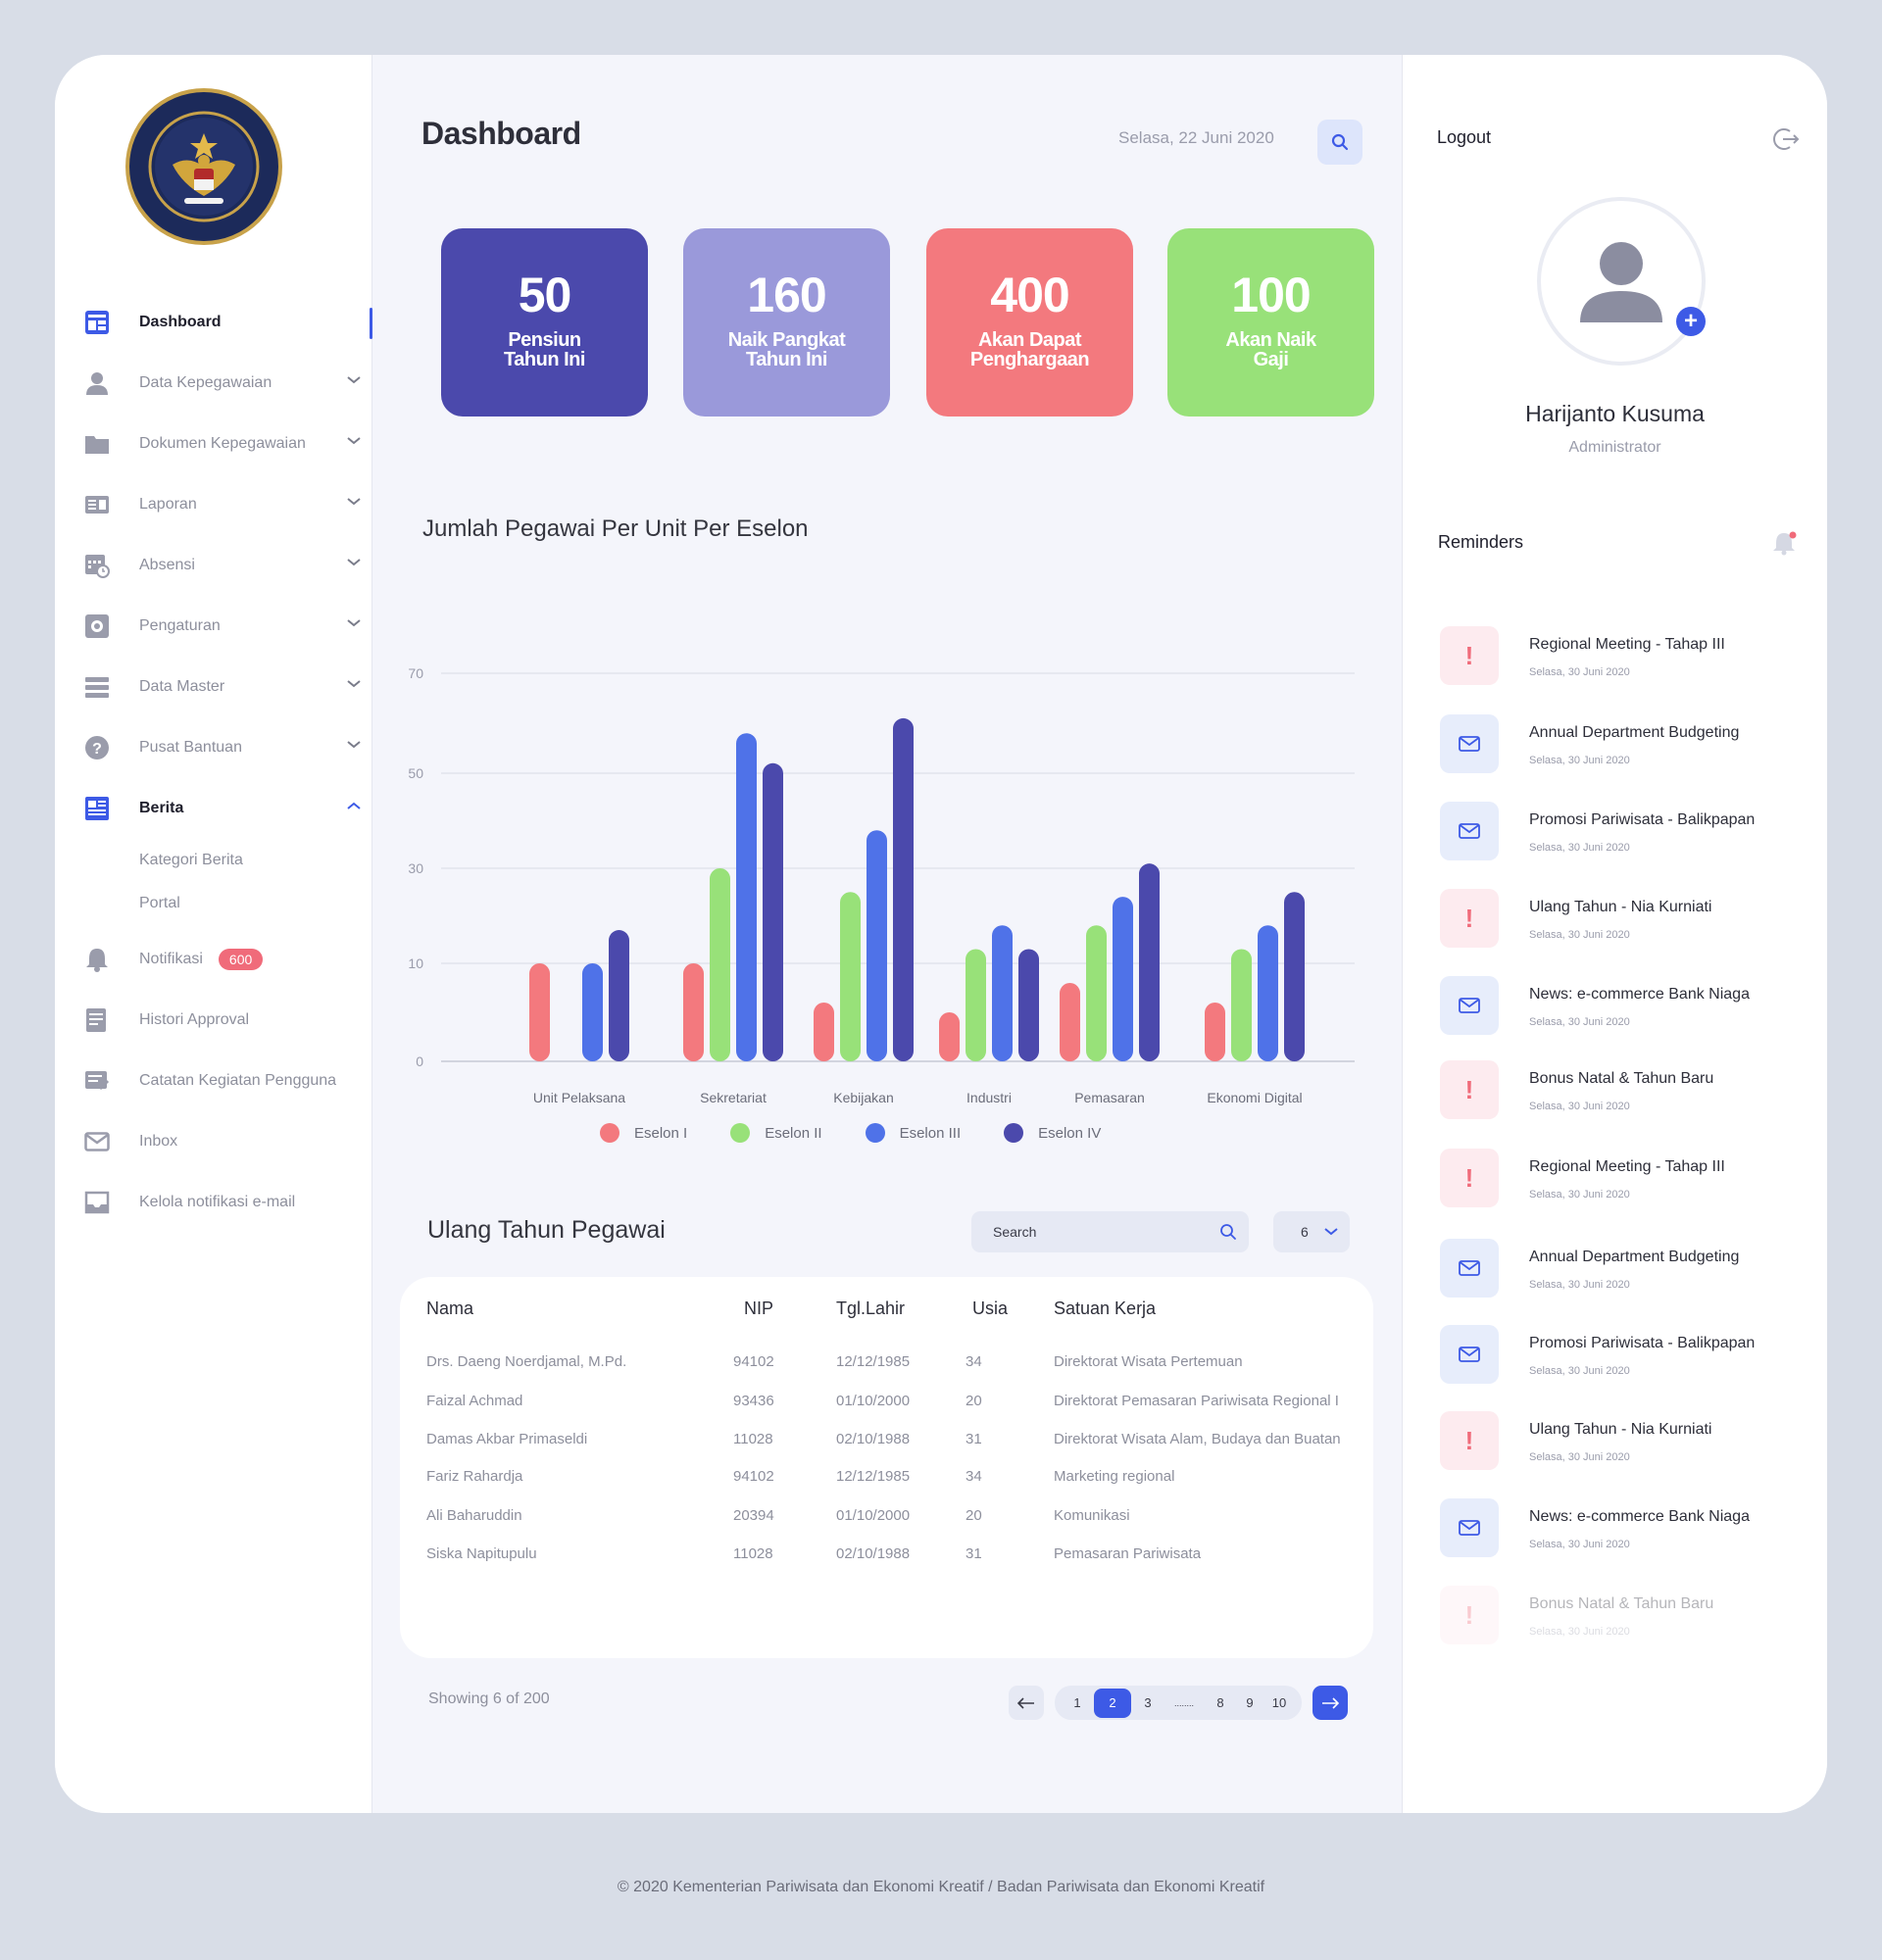  Describe the element at coordinates (526, 1361) in the screenshot. I see `table-cell: Drs. Daeng Noerdjamal, M.Pd.` at that location.